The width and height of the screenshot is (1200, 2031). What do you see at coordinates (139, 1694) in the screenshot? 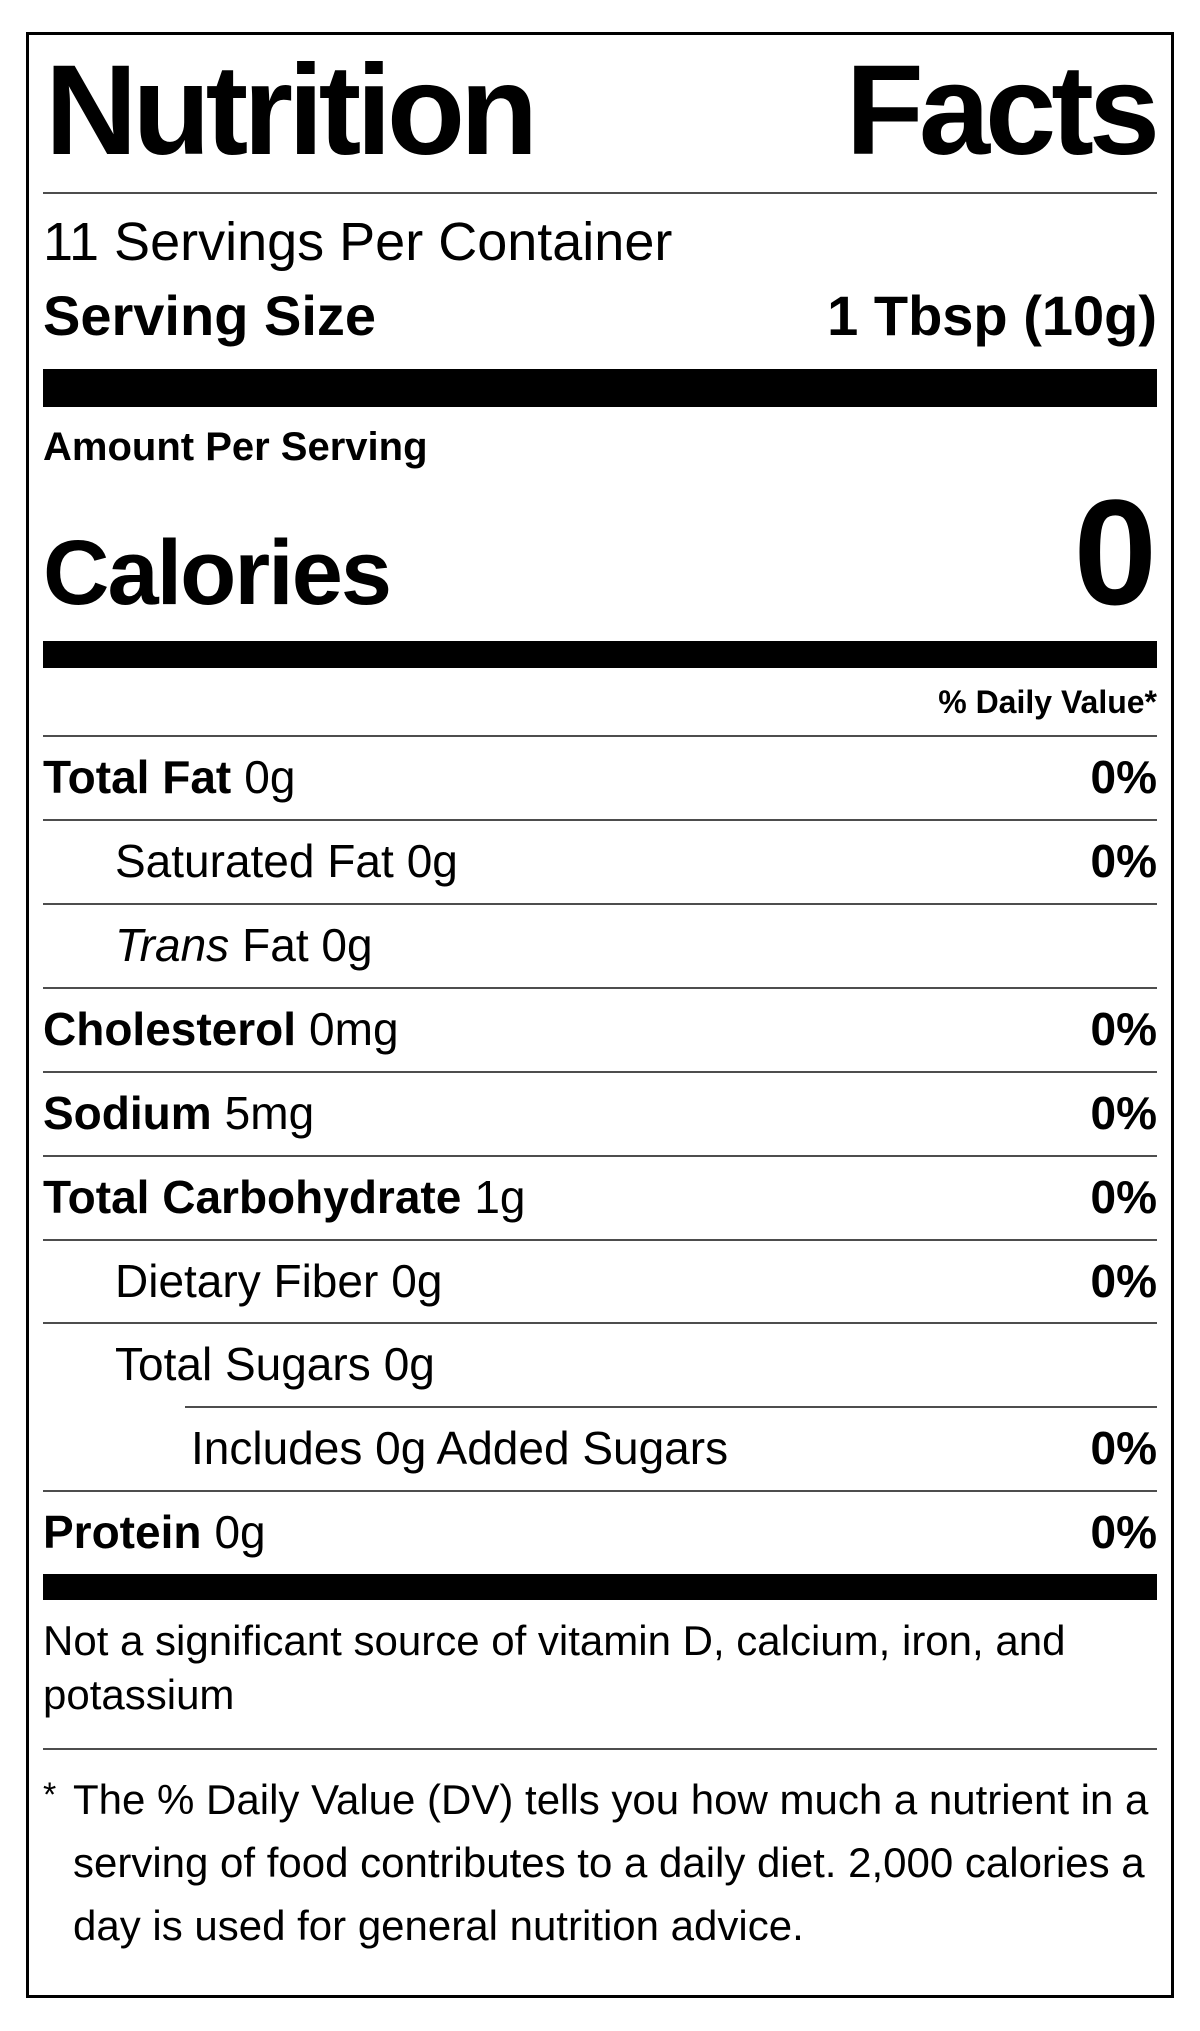
I see `not-significant-line-2: potassium` at bounding box center [139, 1694].